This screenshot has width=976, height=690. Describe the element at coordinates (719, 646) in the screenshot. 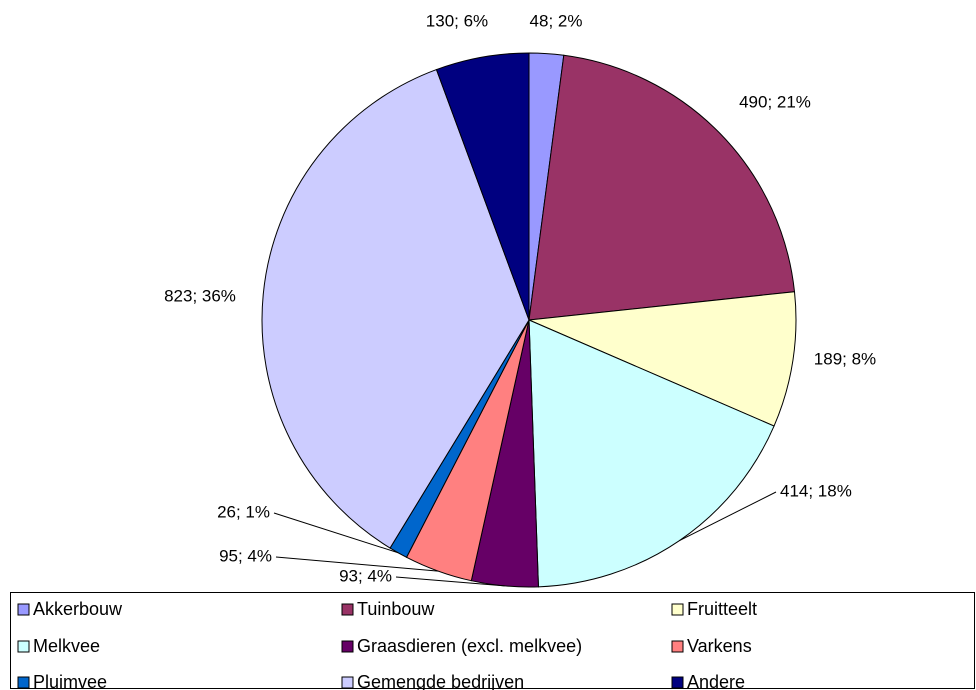

I see `legend-label: Varkens` at that location.